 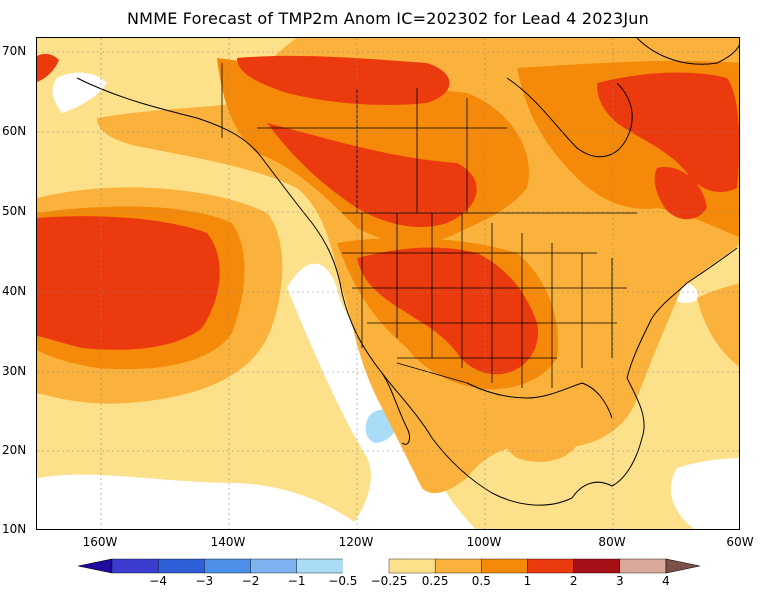 What do you see at coordinates (542, 437) in the screenshot?
I see `region-warm-05-caribbean` at bounding box center [542, 437].